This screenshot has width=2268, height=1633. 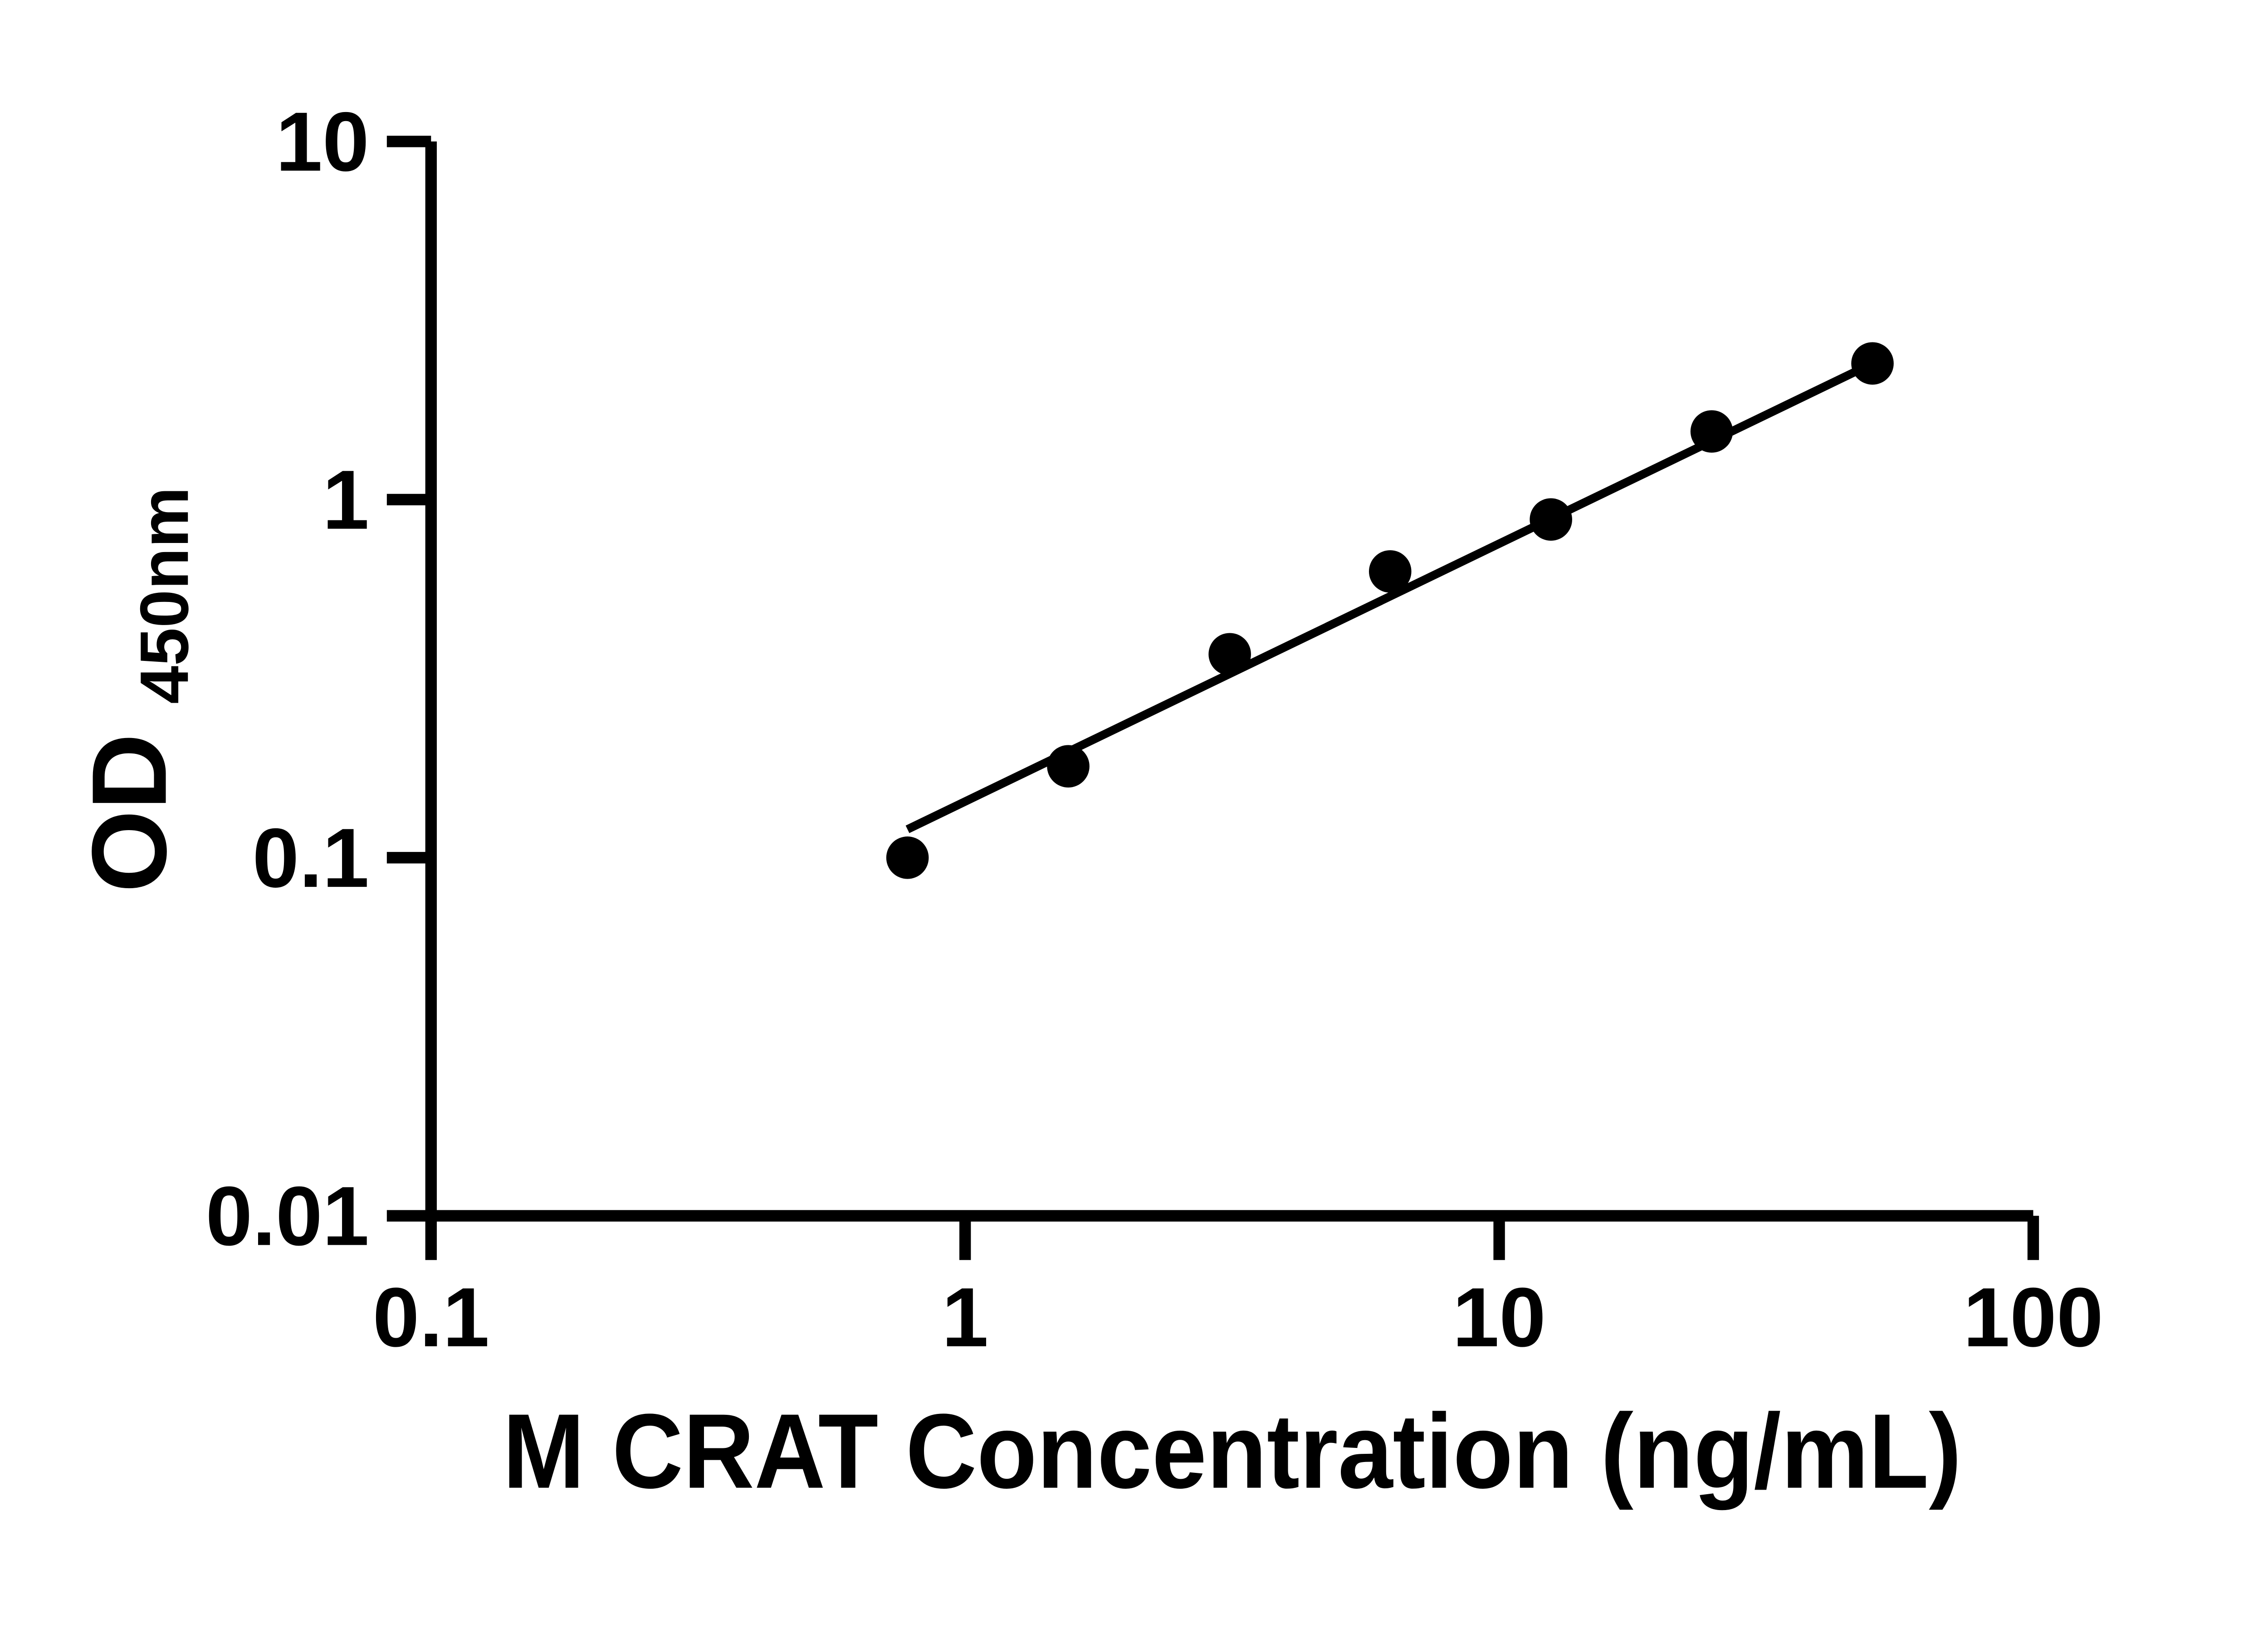 What do you see at coordinates (1232, 1451) in the screenshot?
I see `x-axis-title: M CRAT Concentration (ng/mL)` at bounding box center [1232, 1451].